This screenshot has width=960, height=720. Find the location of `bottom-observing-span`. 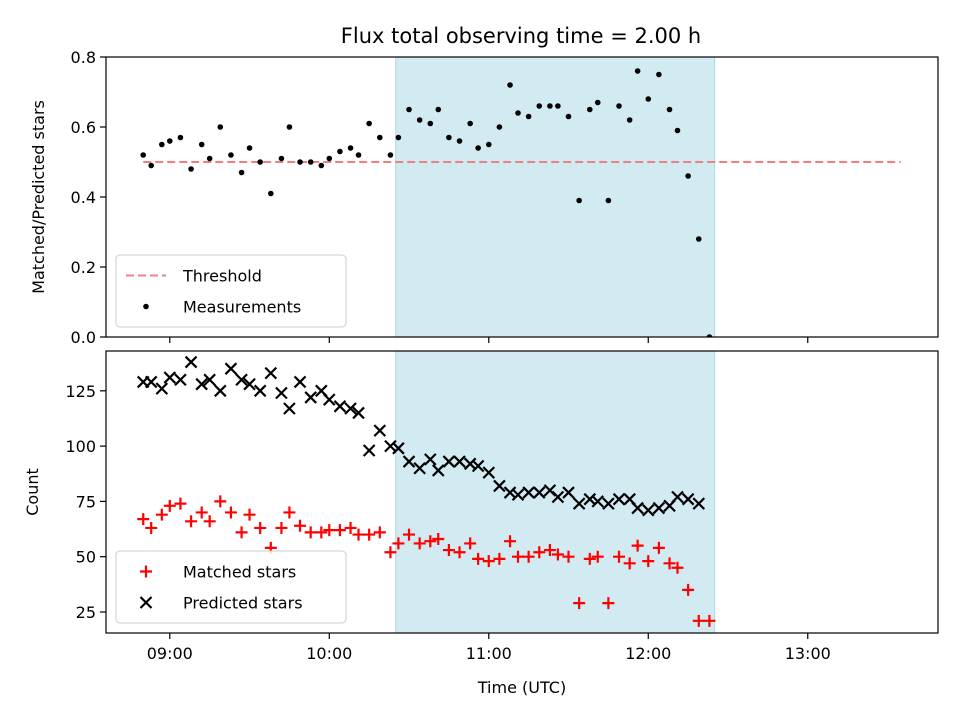

bottom-observing-span is located at coordinates (555, 492).